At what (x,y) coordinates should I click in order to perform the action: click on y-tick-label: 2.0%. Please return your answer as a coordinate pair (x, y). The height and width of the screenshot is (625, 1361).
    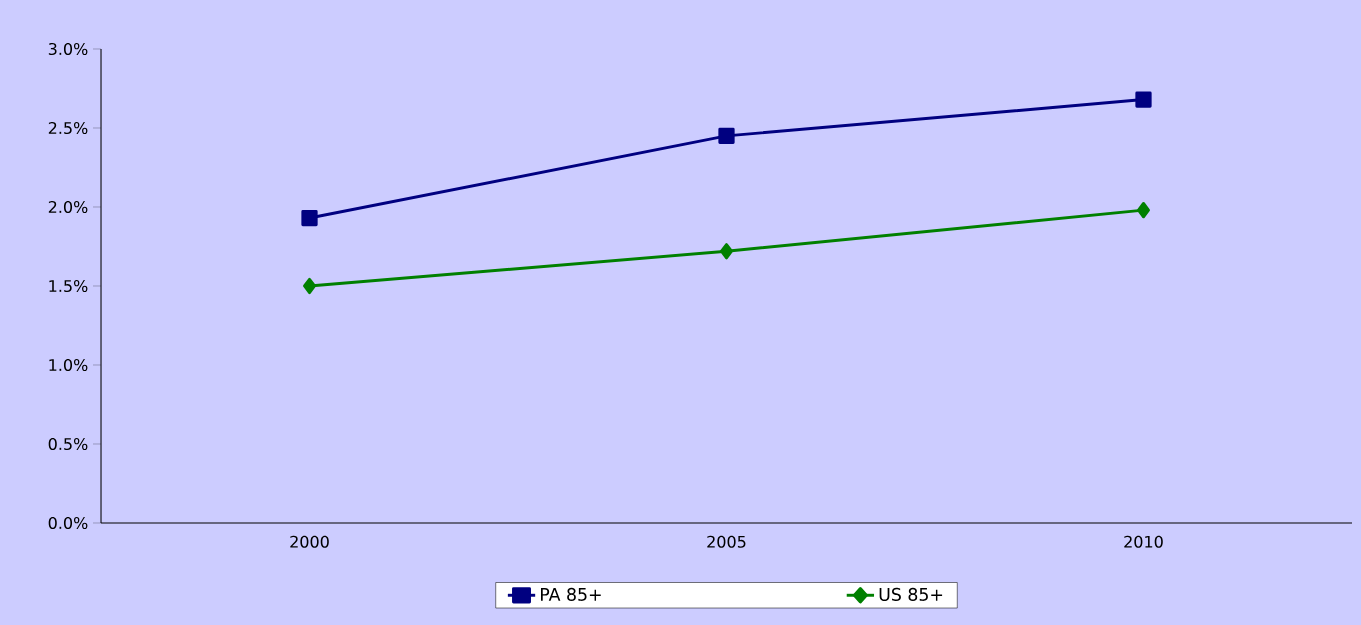
    Looking at the image, I should click on (68, 207).